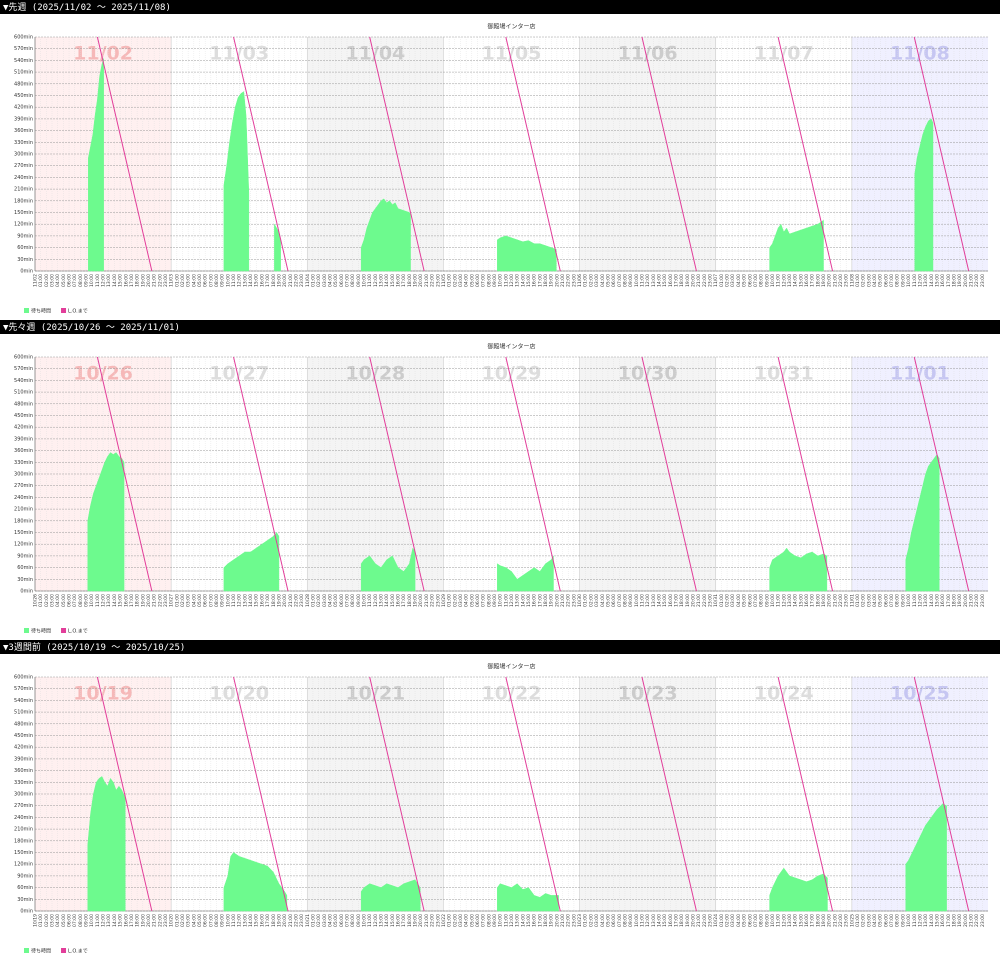 This screenshot has width=1000, height=960. Describe the element at coordinates (25, 248) in the screenshot. I see `y-tick-label: 60min` at that location.